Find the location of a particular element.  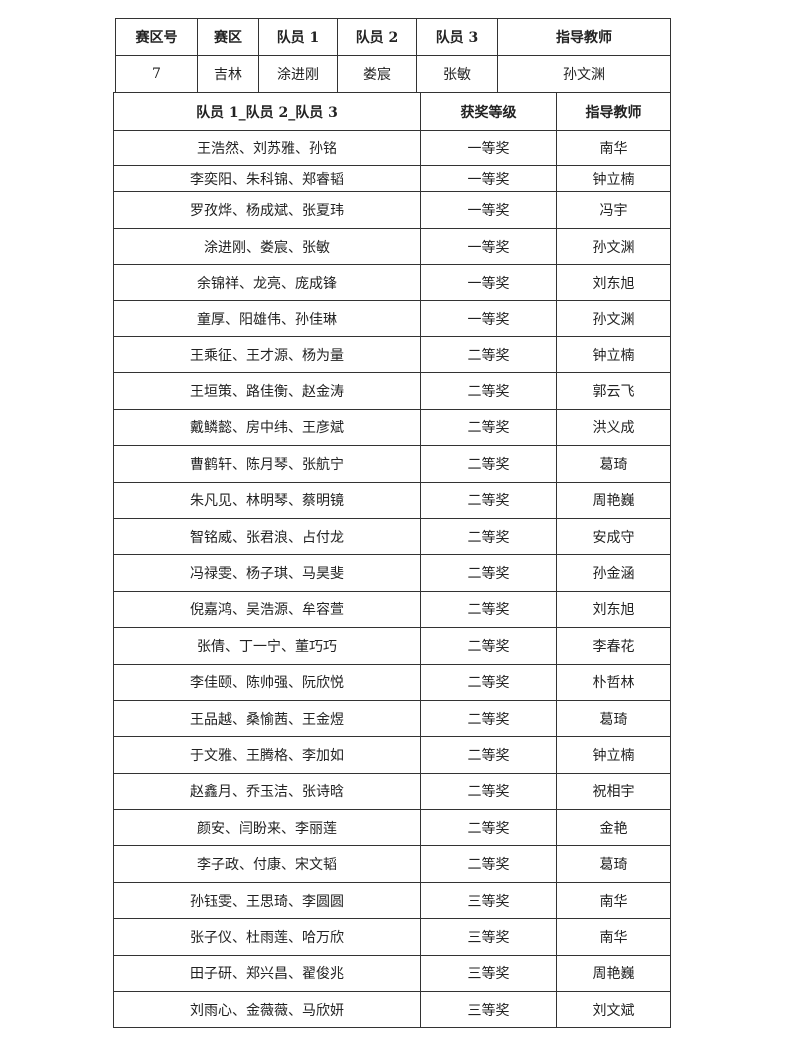

advisor-cell: 冯宇 is located at coordinates (613, 210).